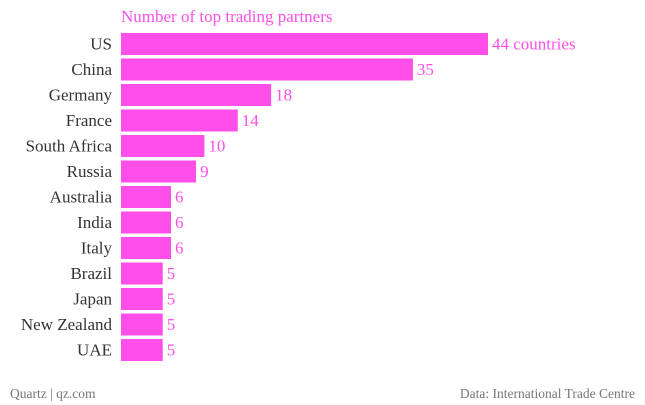  What do you see at coordinates (94, 222) in the screenshot?
I see `category-label: India` at bounding box center [94, 222].